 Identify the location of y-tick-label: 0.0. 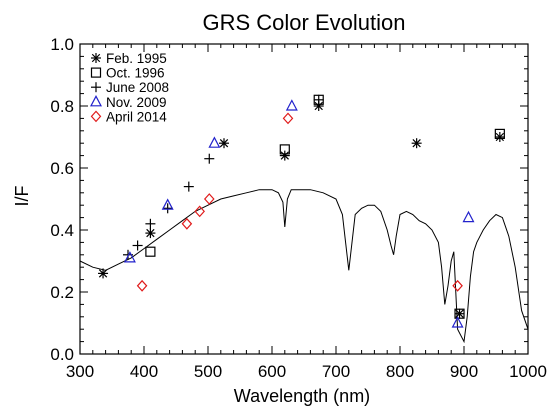
(62, 354).